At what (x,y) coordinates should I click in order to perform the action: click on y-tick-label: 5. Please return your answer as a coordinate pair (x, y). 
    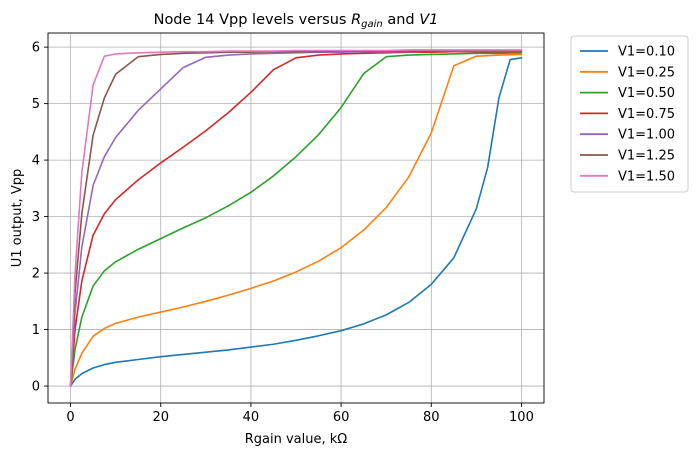
    Looking at the image, I should click on (36, 104).